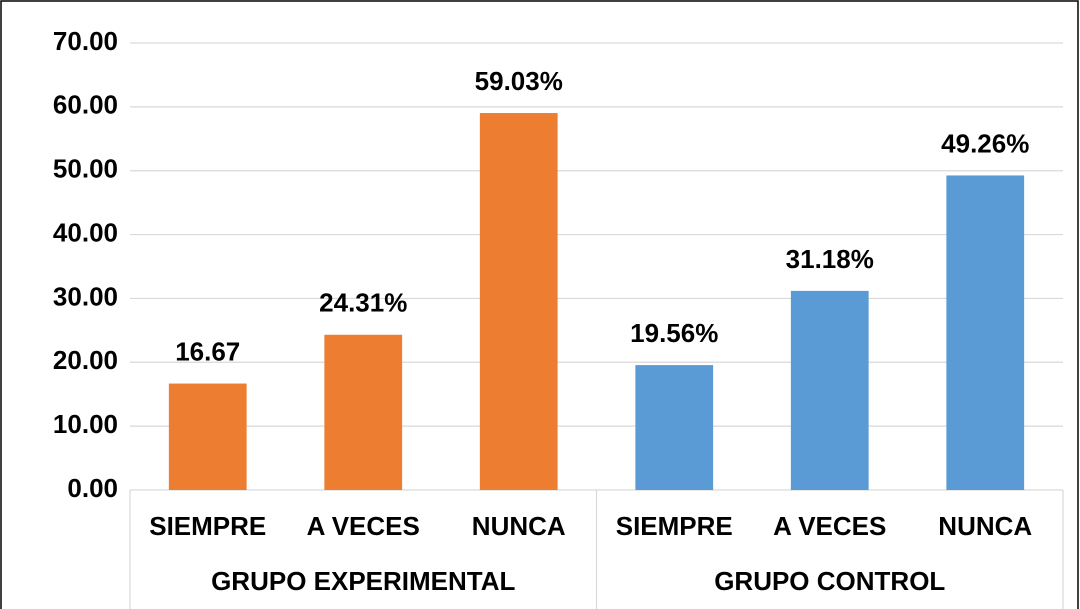 This screenshot has width=1080, height=609. I want to click on y-tick-label: 30.00, so click(85, 296).